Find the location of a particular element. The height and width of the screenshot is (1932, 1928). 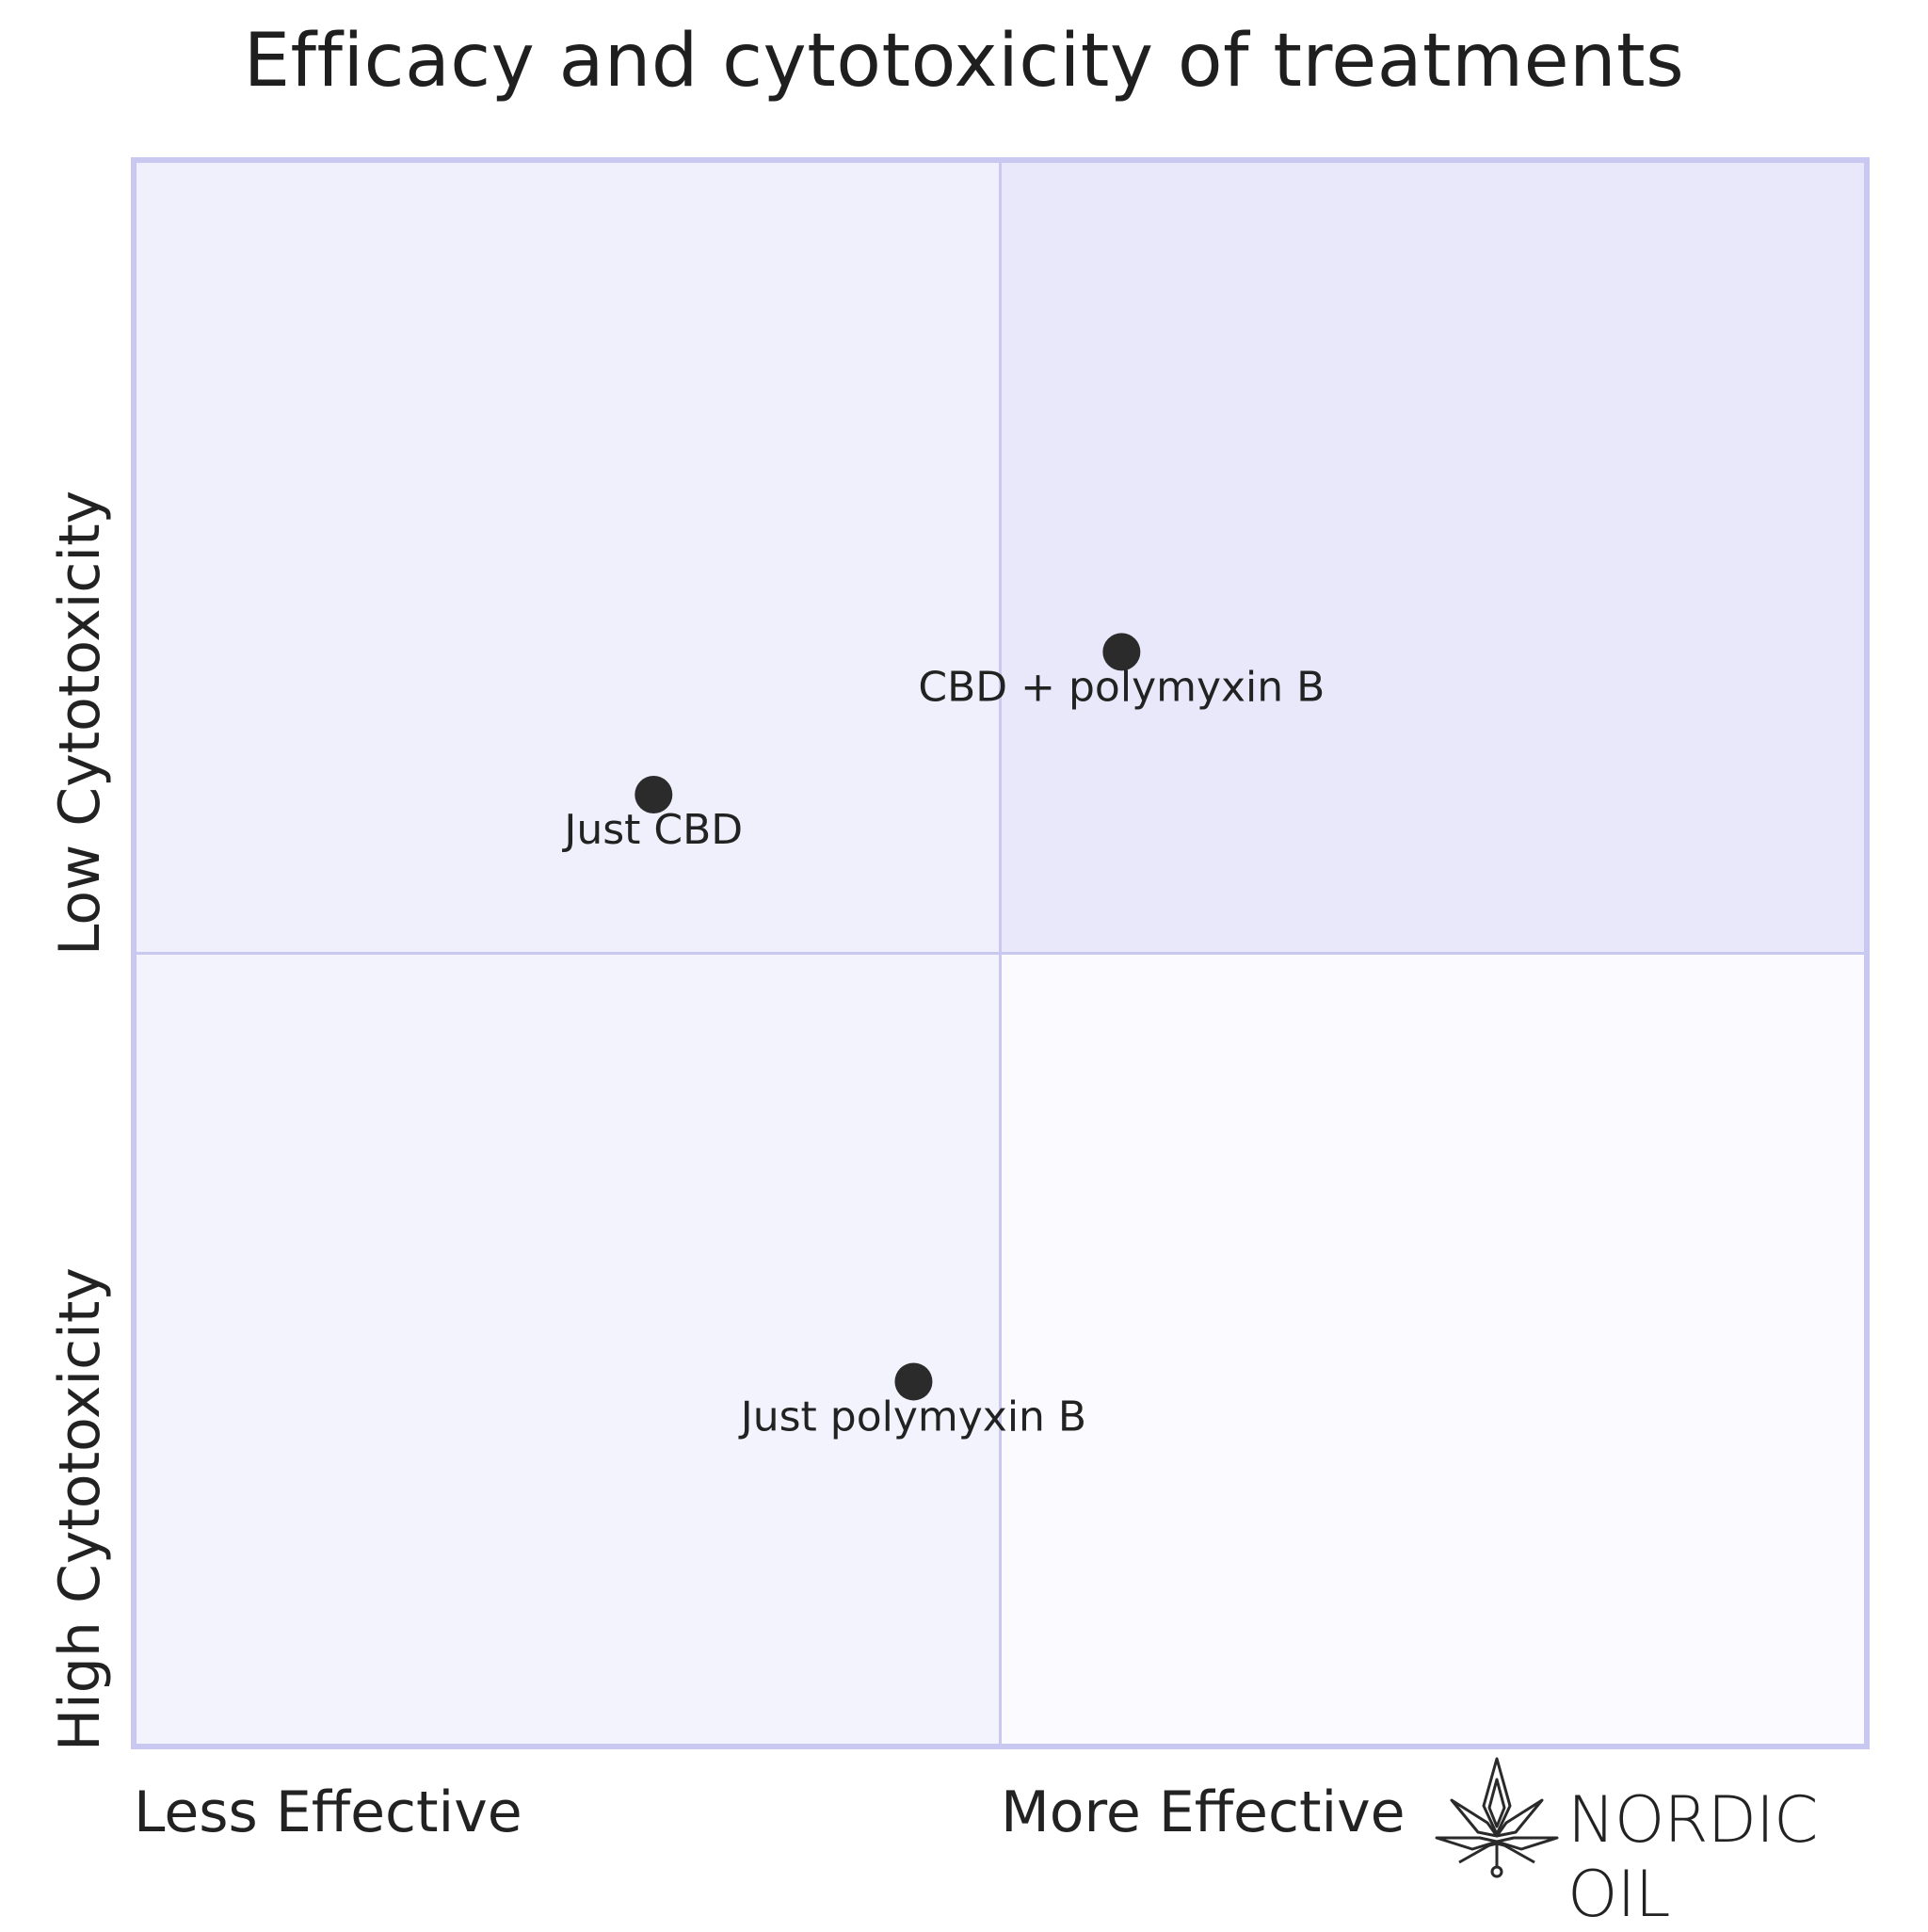

y-axis-top-label: Low Cytotoxicity is located at coordinates (80, 723).